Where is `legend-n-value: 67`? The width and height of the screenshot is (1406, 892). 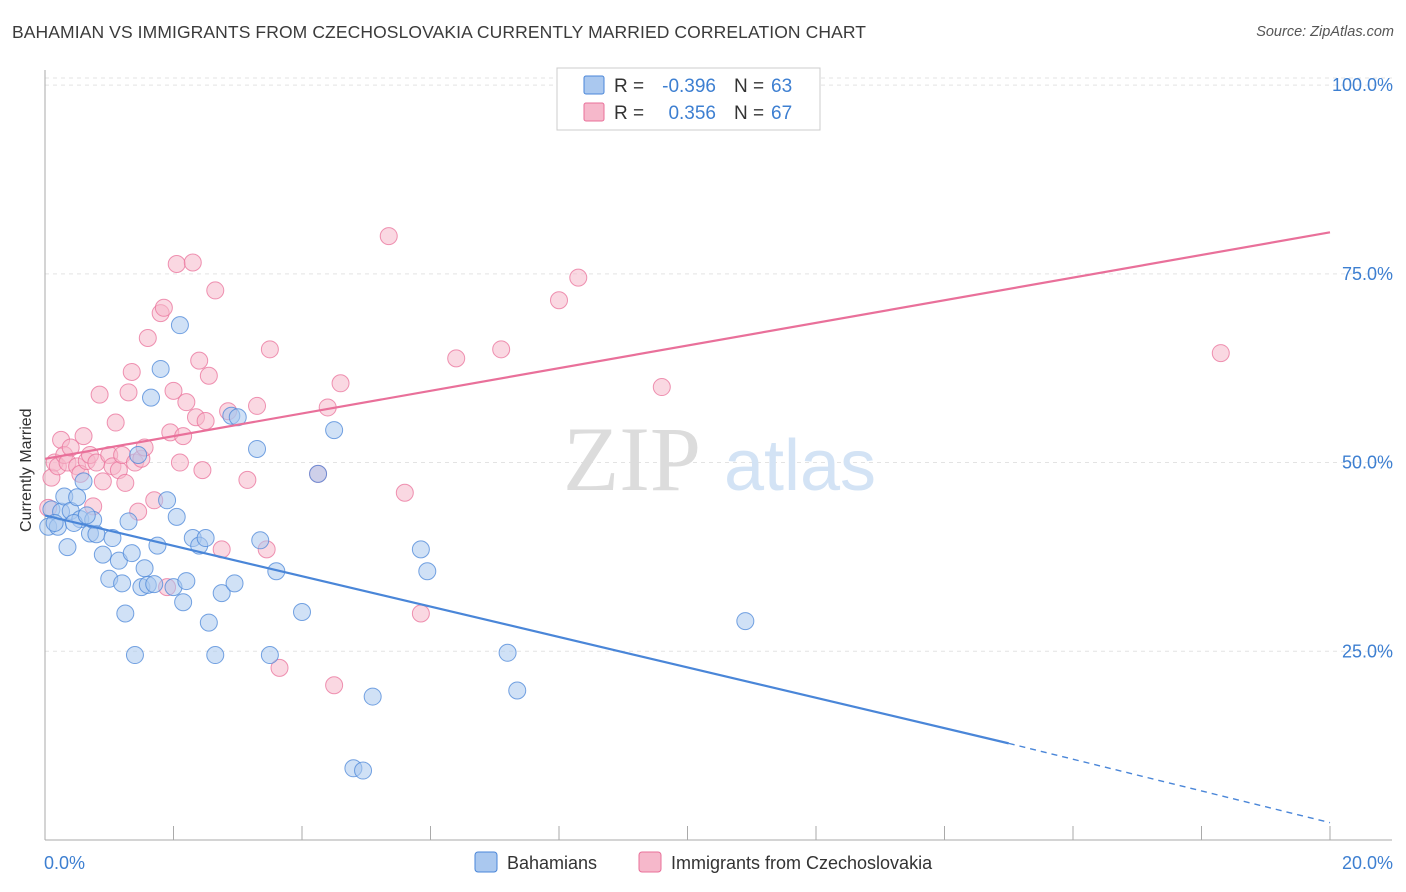 legend-n-value: 67 is located at coordinates (781, 113).